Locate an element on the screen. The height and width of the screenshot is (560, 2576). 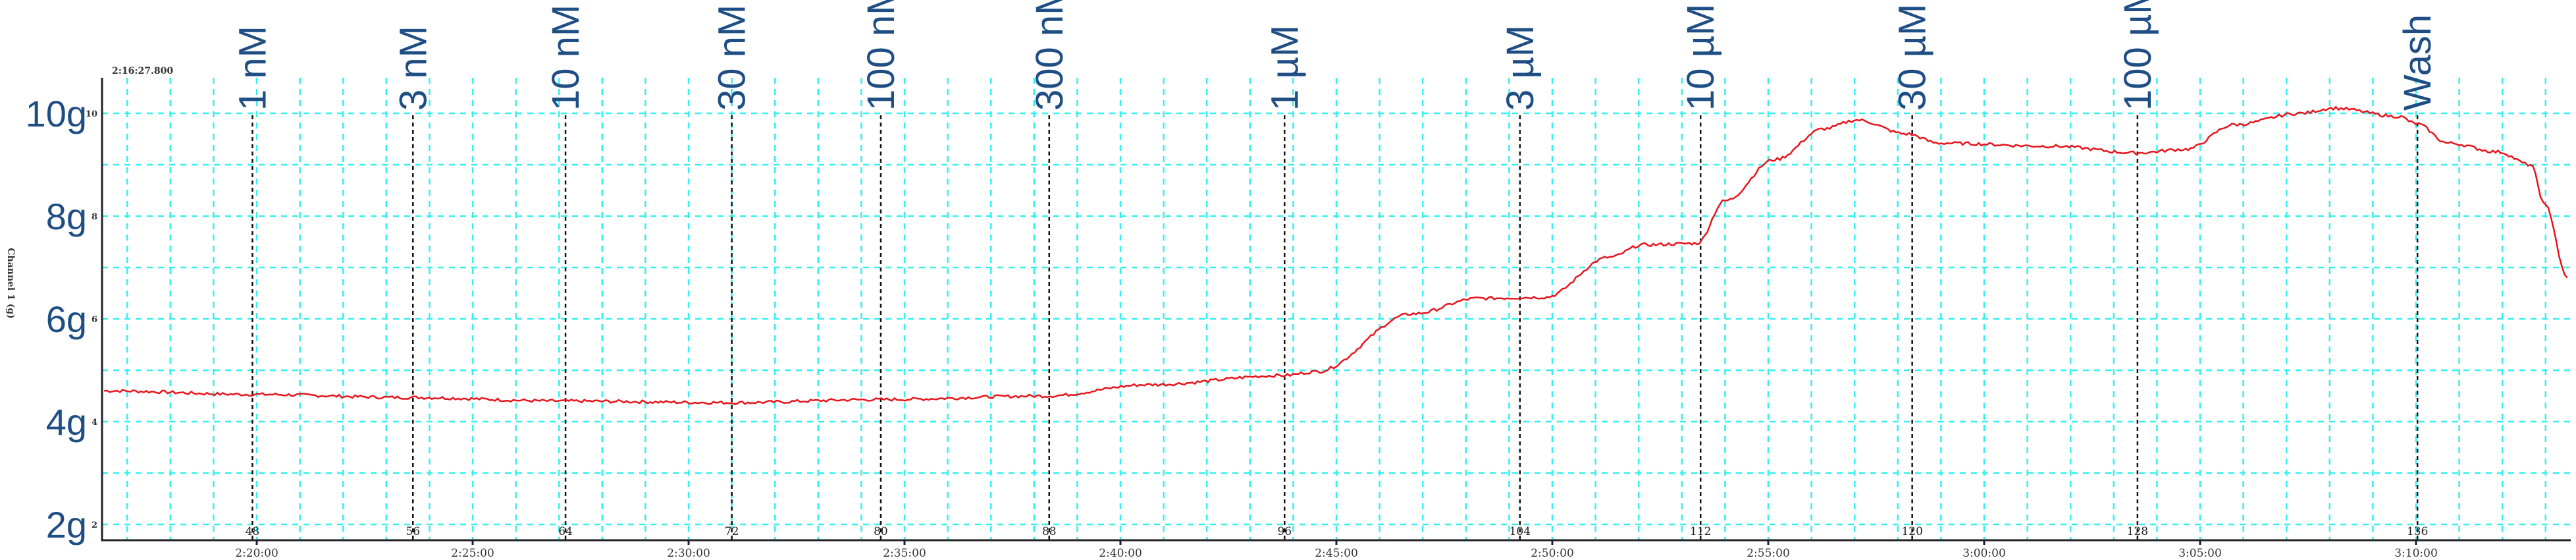
y-tick-label: 4 is located at coordinates (94, 423).